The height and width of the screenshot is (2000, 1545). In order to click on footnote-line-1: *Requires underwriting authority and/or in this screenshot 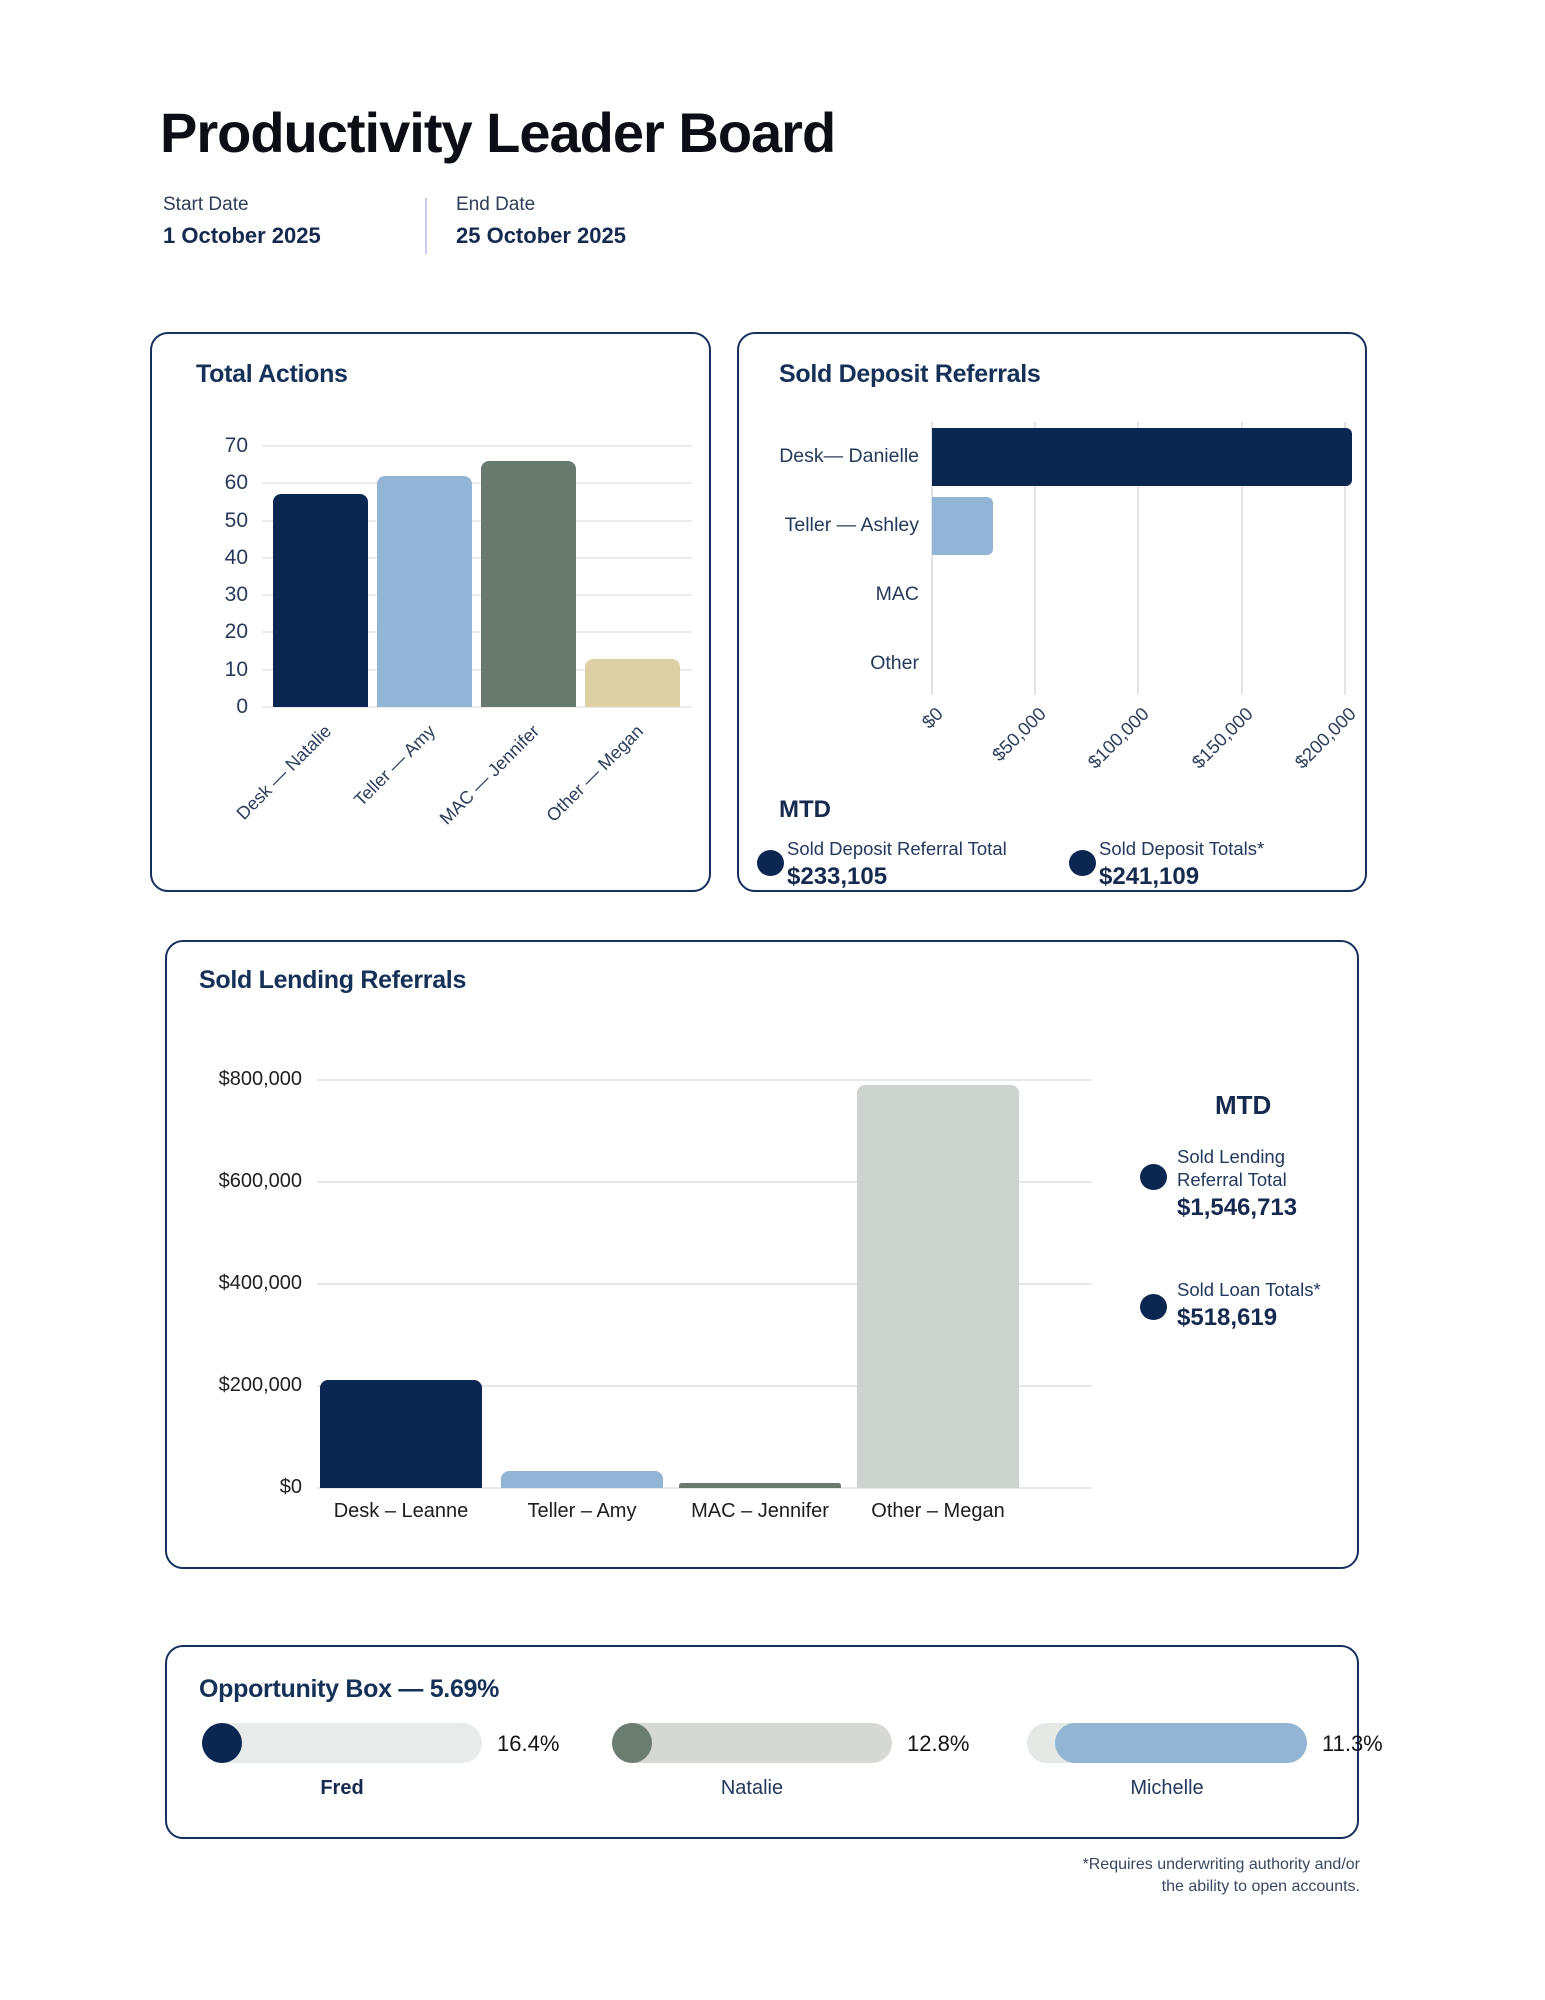, I will do `click(1221, 1864)`.